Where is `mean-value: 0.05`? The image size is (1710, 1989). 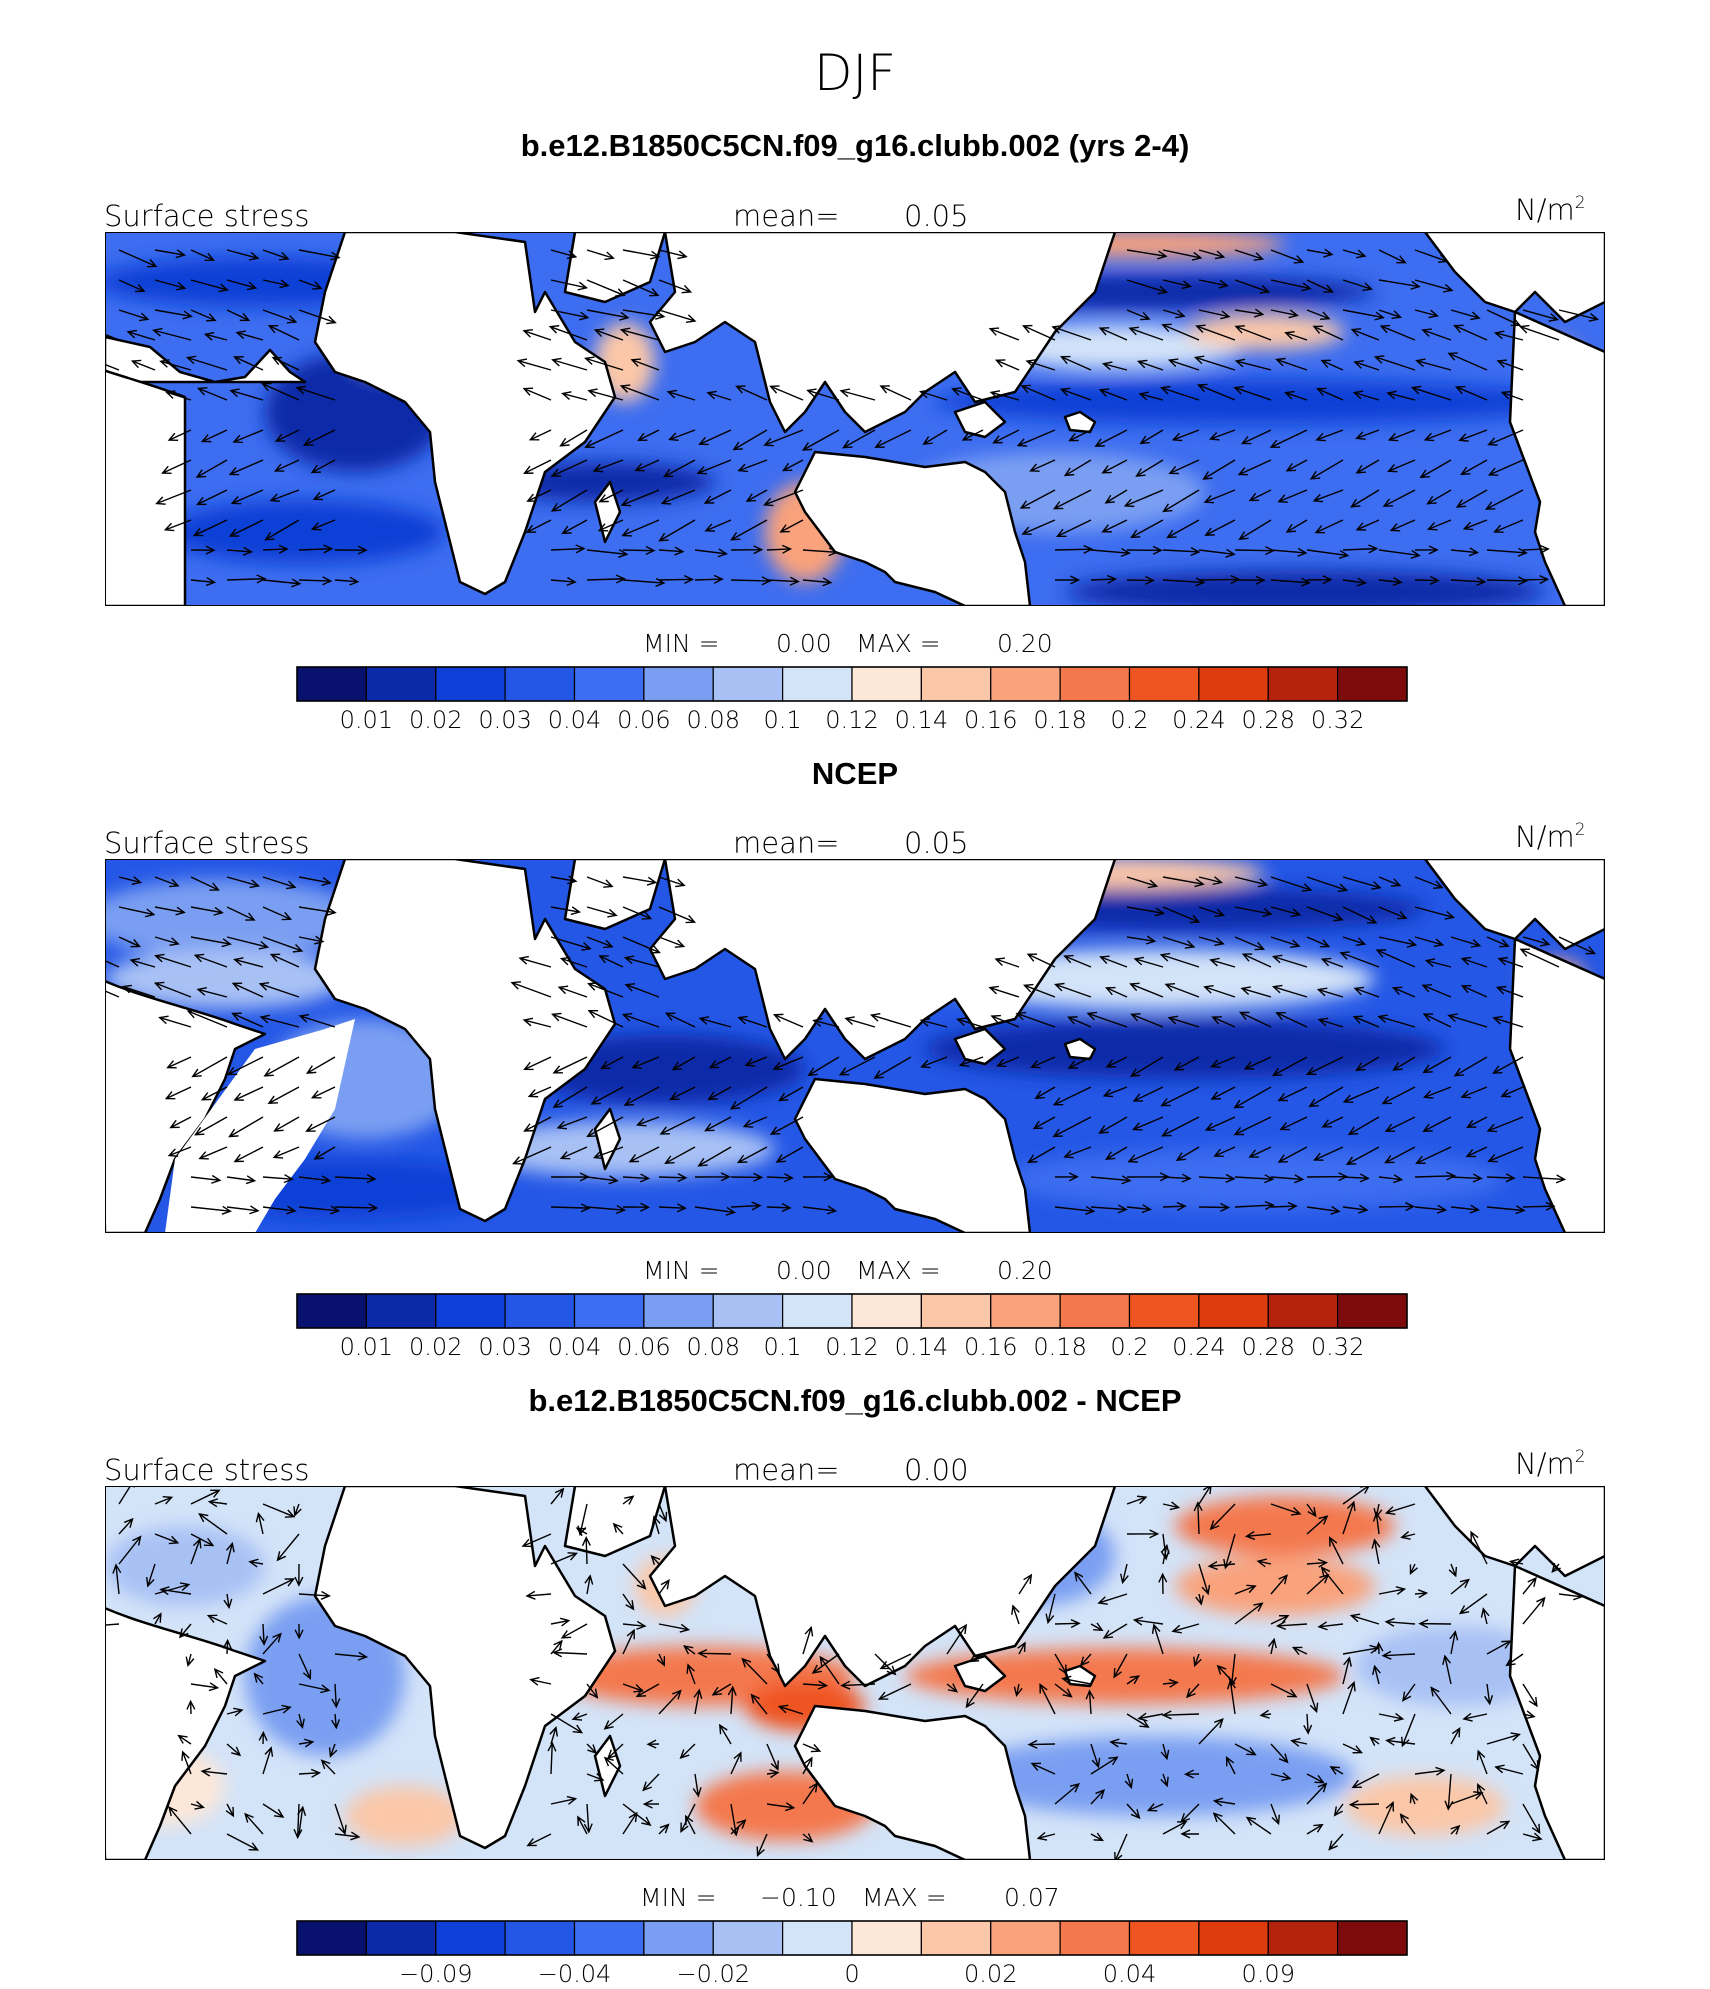
mean-value: 0.05 is located at coordinates (936, 843).